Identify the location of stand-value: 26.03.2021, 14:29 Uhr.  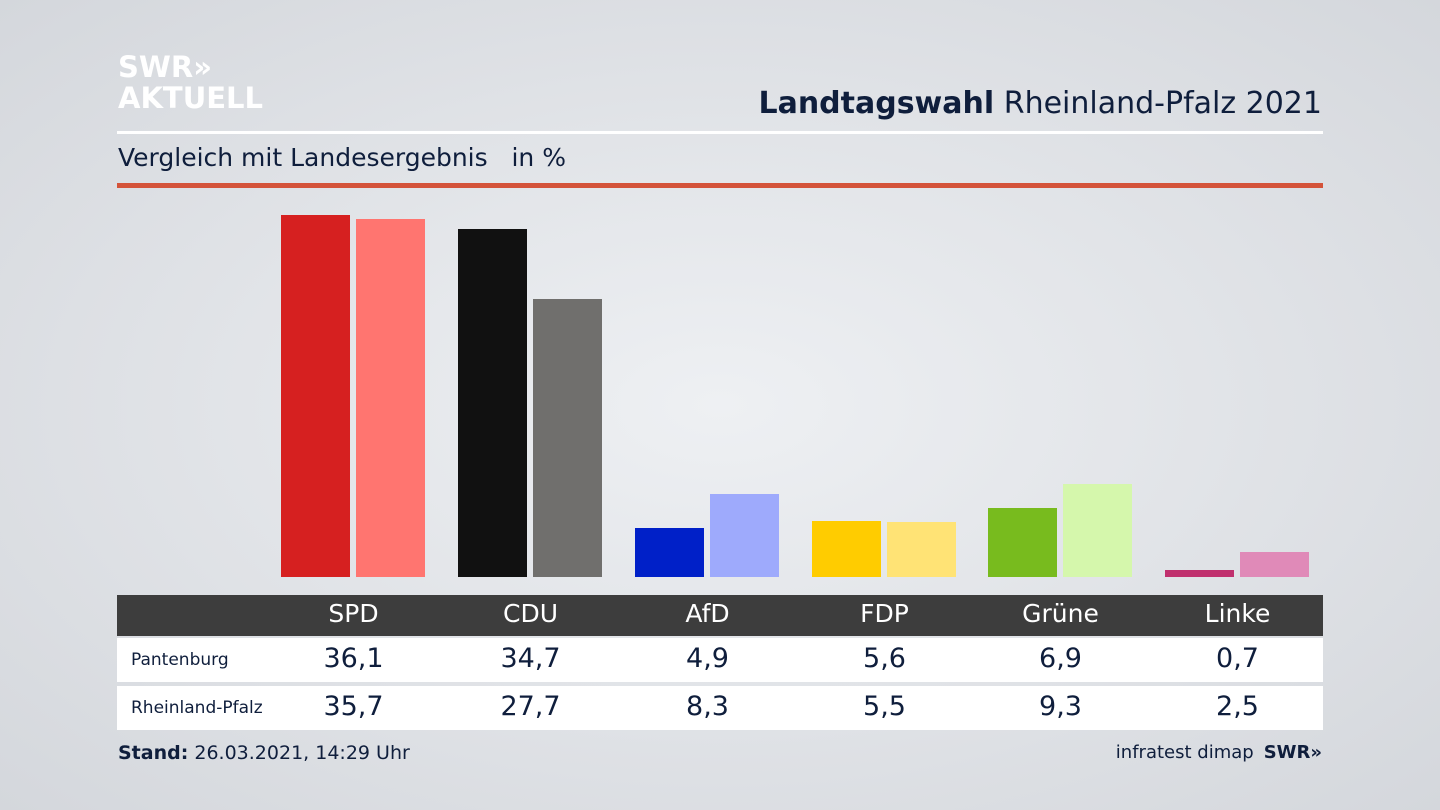
(302, 753).